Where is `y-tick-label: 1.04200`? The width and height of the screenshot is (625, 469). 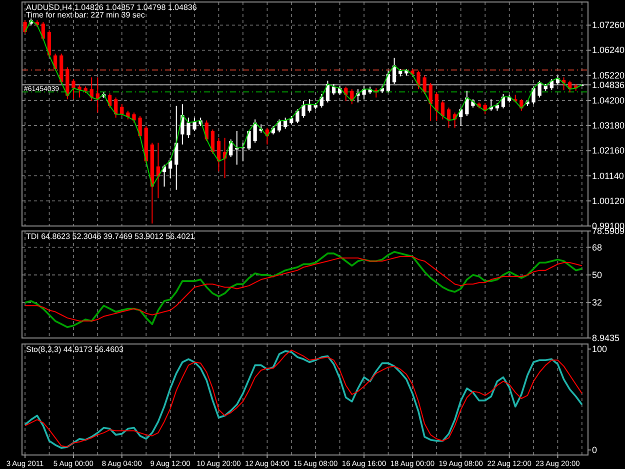 y-tick-label: 1.04200 is located at coordinates (608, 100).